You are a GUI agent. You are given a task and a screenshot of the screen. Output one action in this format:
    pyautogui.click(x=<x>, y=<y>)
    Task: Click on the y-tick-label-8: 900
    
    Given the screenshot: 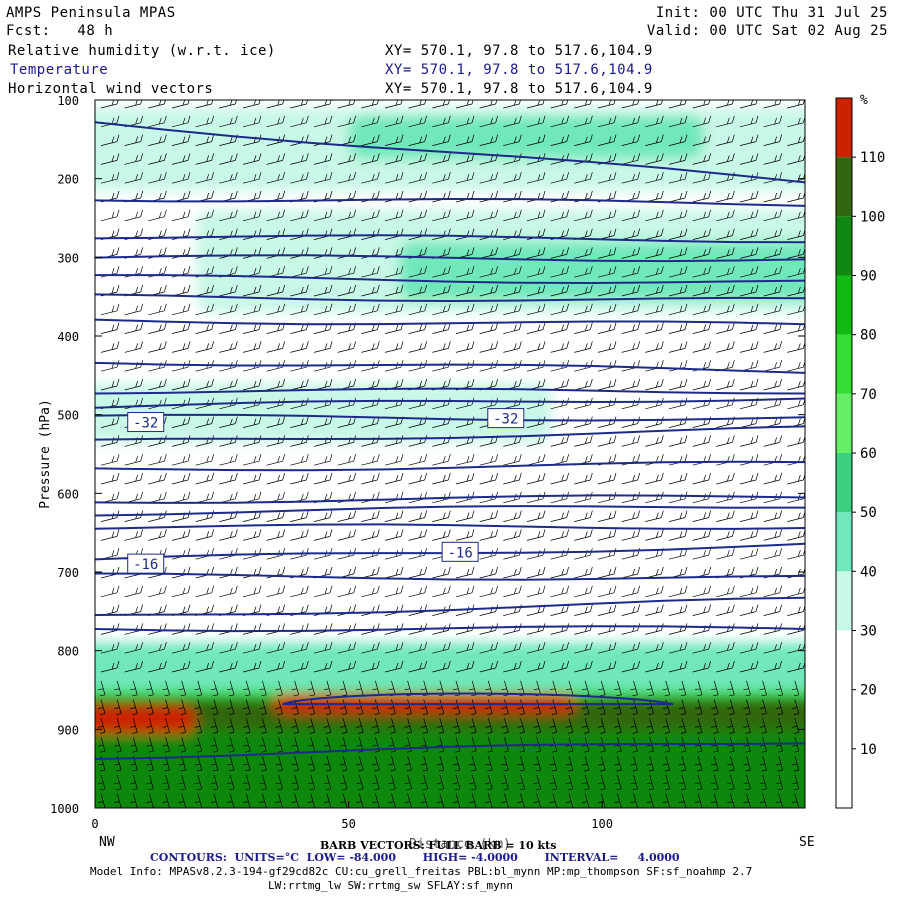 What is the action you would take?
    pyautogui.click(x=68, y=730)
    